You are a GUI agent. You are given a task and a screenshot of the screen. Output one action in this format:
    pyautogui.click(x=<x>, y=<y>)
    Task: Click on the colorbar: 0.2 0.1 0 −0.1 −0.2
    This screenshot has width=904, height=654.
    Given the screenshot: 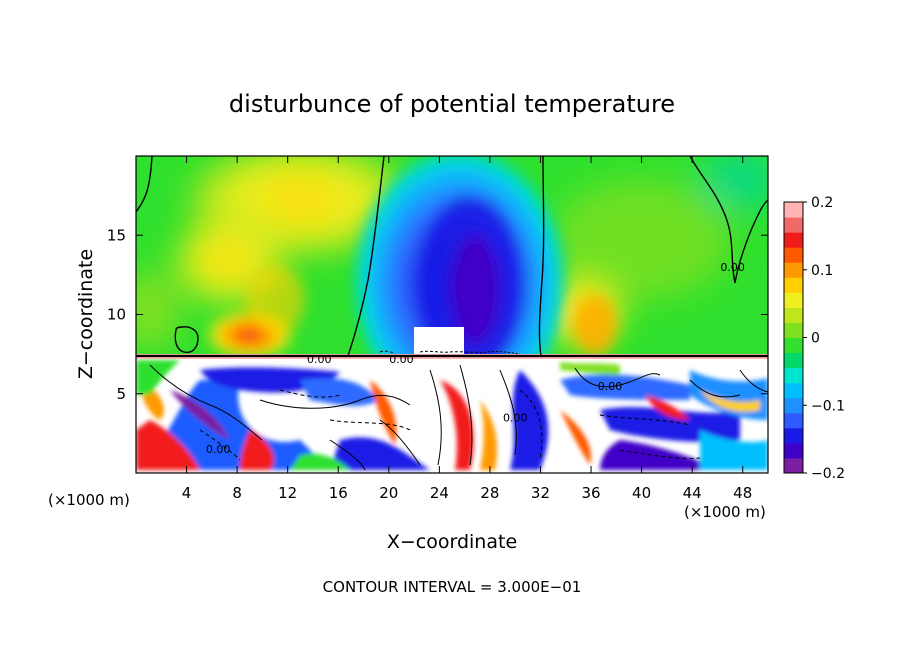 What is the action you would take?
    pyautogui.click(x=814, y=338)
    